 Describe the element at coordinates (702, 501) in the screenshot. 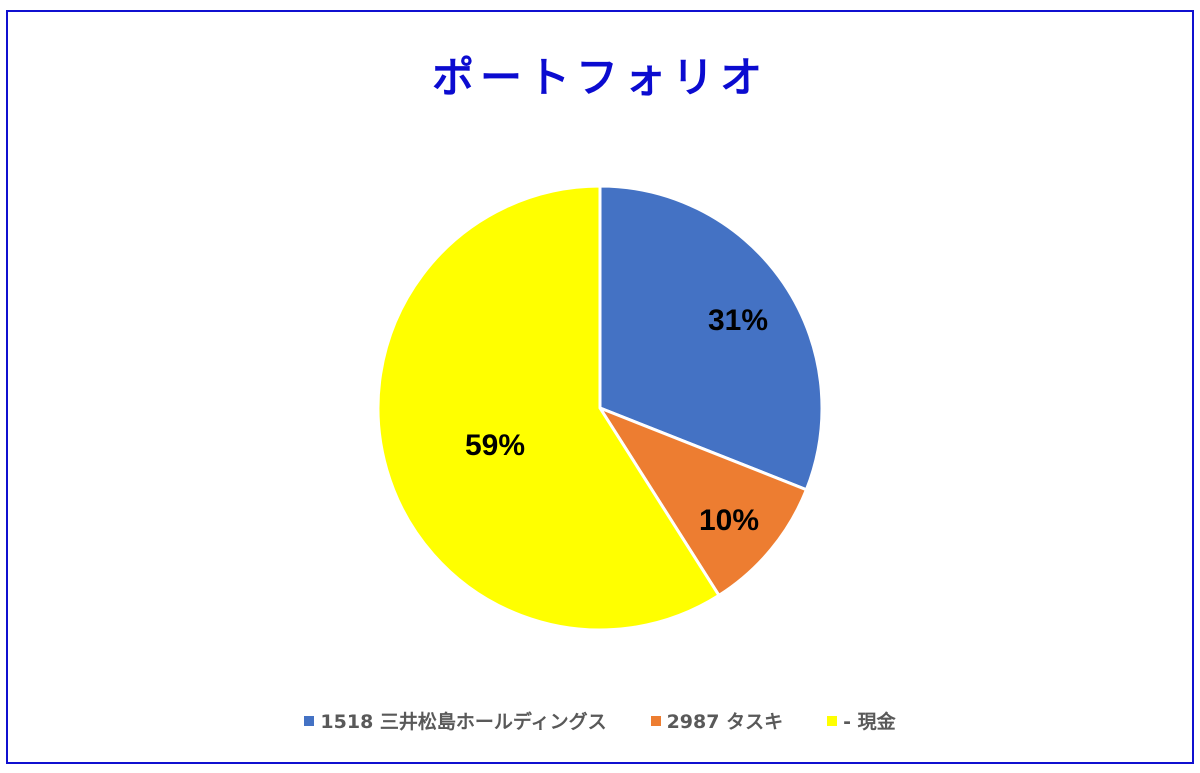

I see `slice-tasuki` at that location.